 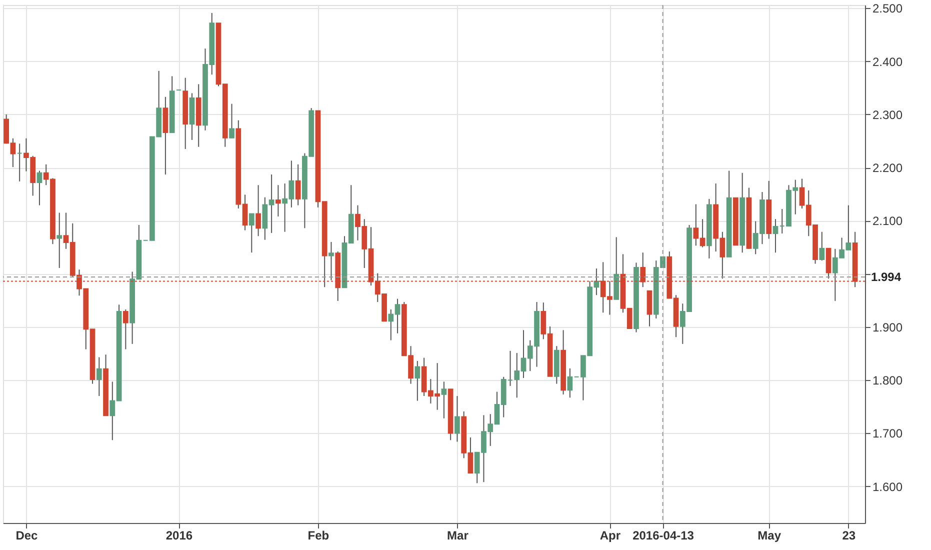 I want to click on y-tick-label: 2.200, so click(x=887, y=168).